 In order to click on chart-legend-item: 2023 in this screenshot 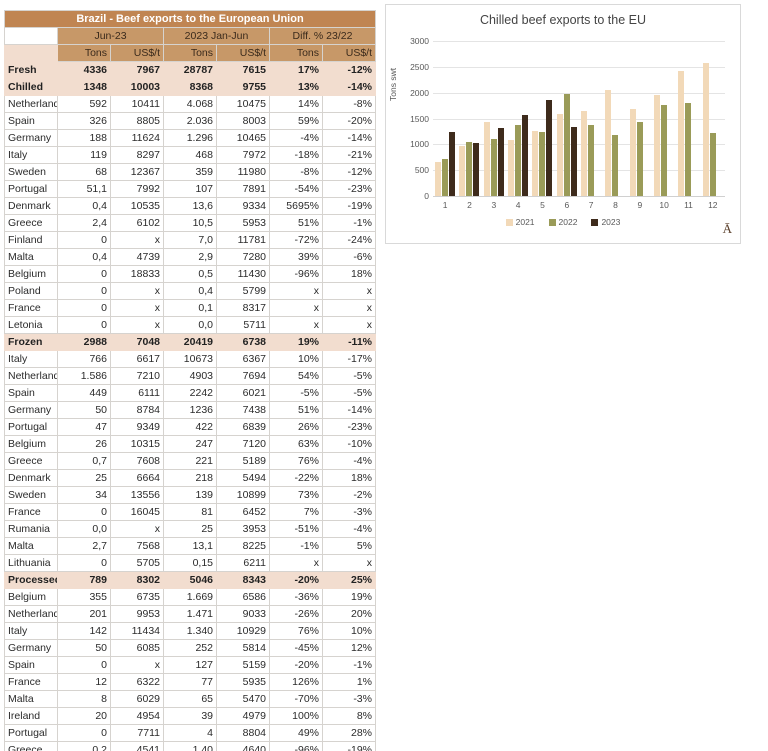, I will do `click(605, 222)`.